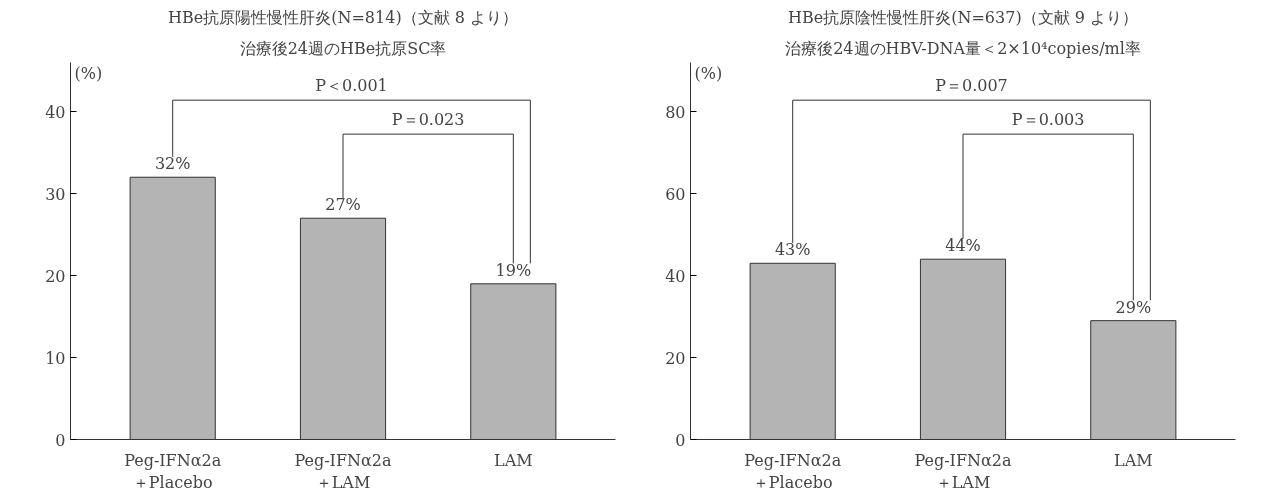 The width and height of the screenshot is (1261, 503). Describe the element at coordinates (343, 17) in the screenshot. I see `chart-title: HBe抗原陽性慢性肝炎(N=814)（文献 8 より）` at that location.